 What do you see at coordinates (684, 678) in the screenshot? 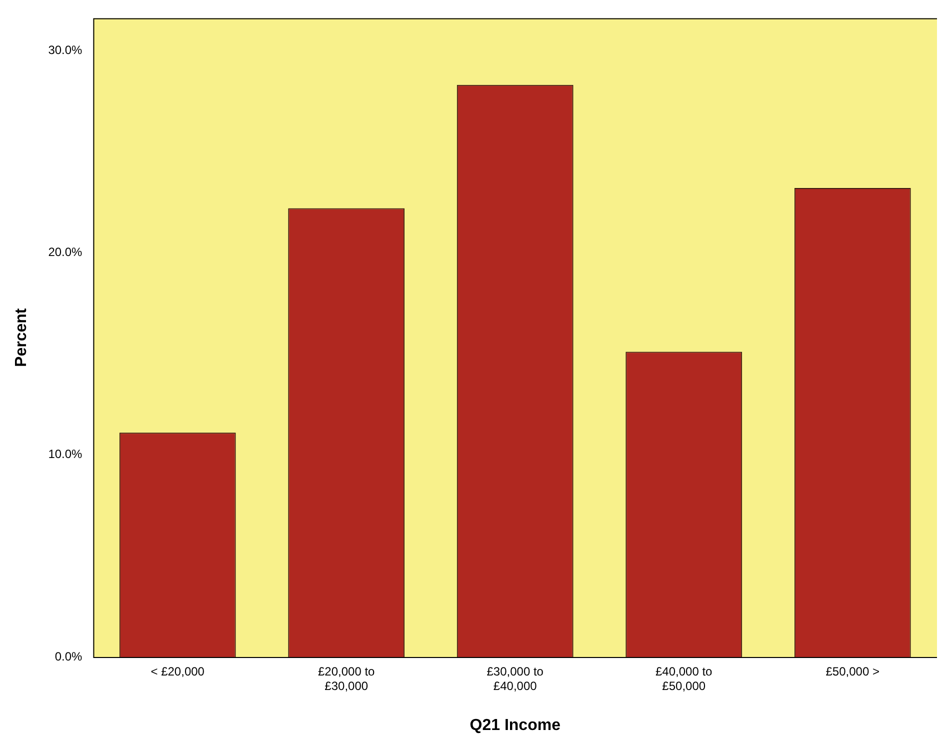
I see `x-tick-label: £40,000 to £50,000` at bounding box center [684, 678].